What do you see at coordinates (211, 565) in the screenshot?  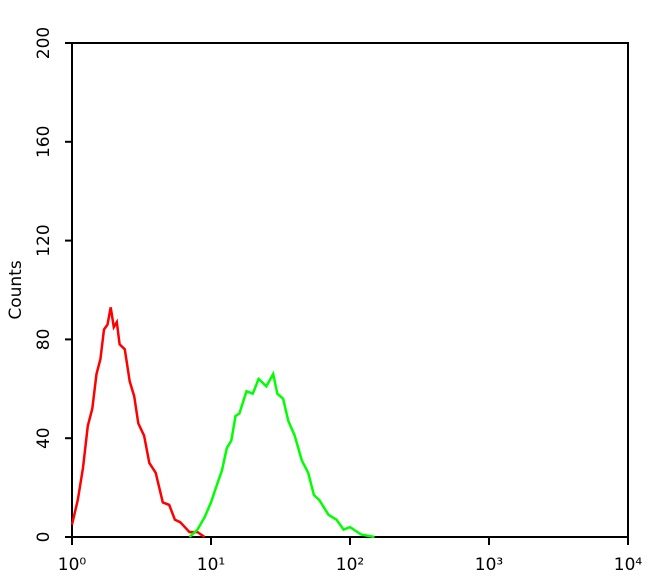 I see `x-tick-label: 10¹` at bounding box center [211, 565].